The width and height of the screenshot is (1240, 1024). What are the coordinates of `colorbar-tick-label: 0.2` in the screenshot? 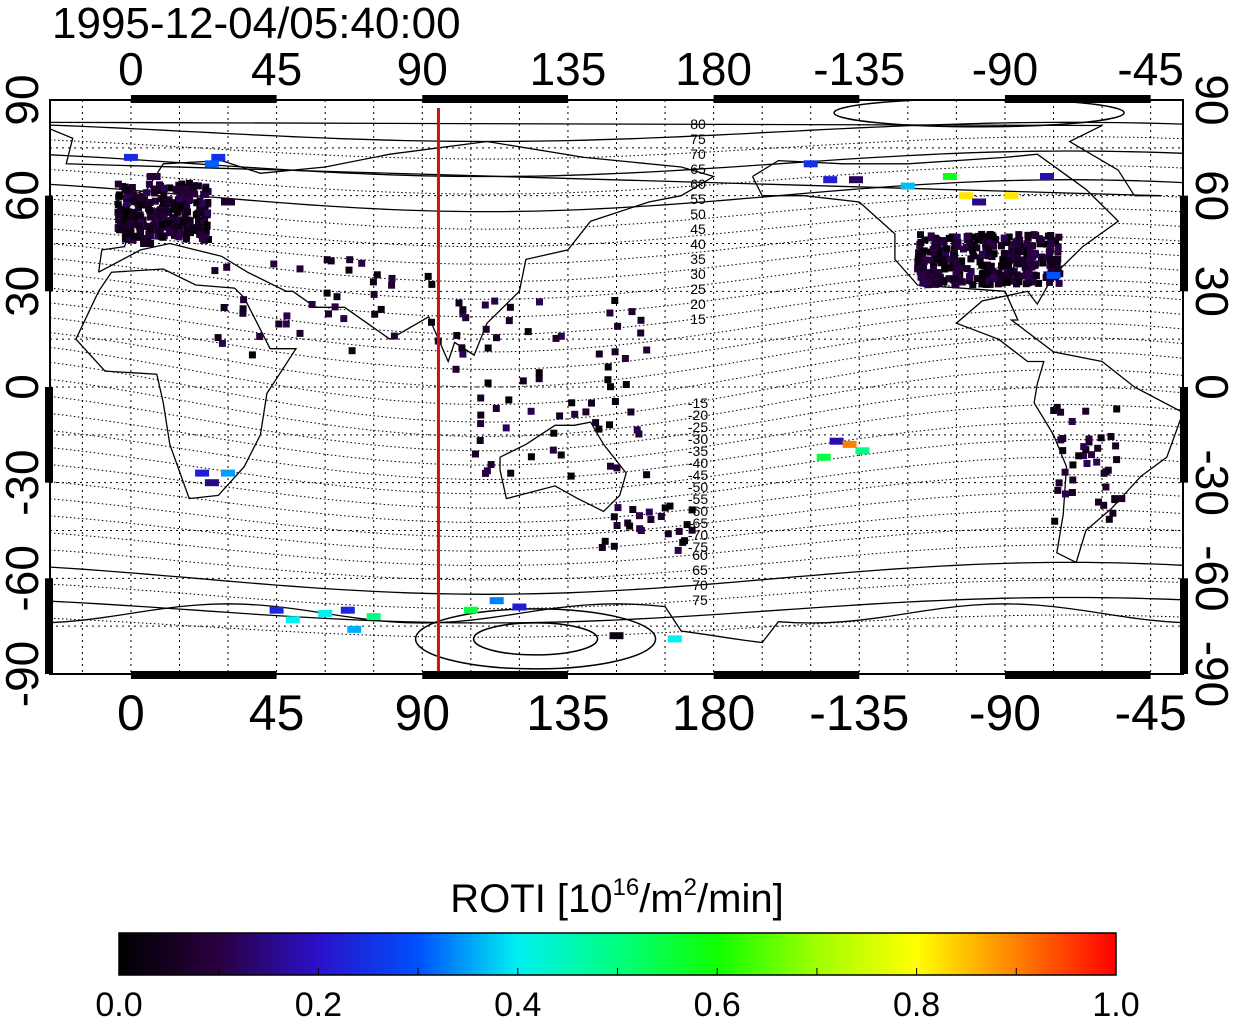 It's located at (318, 1005).